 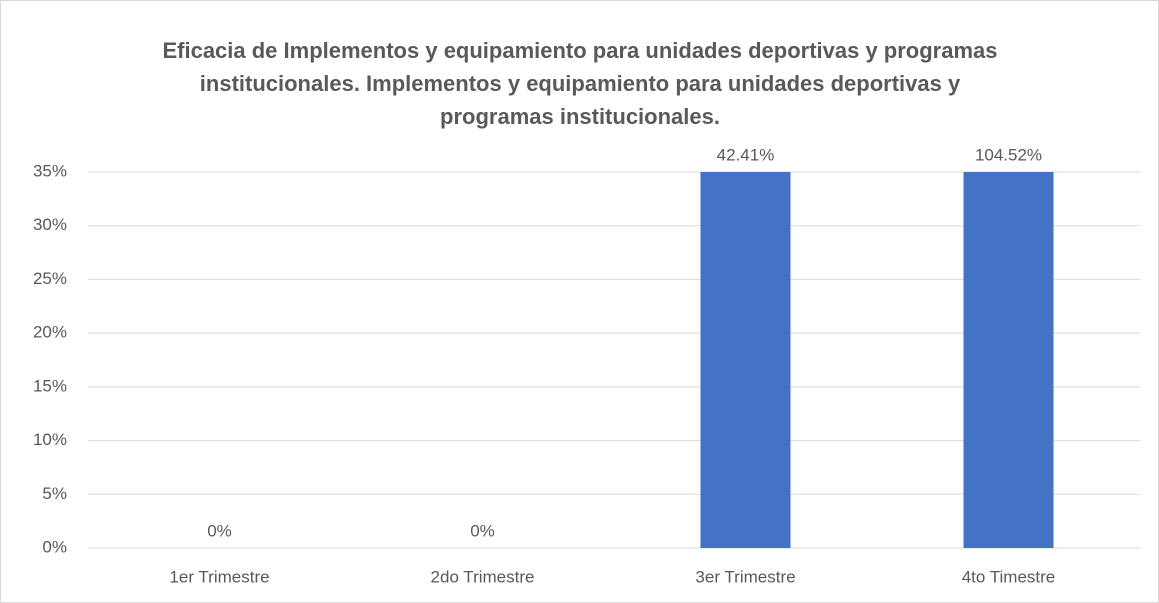 I want to click on y-tick-label: 15%, so click(x=50, y=385).